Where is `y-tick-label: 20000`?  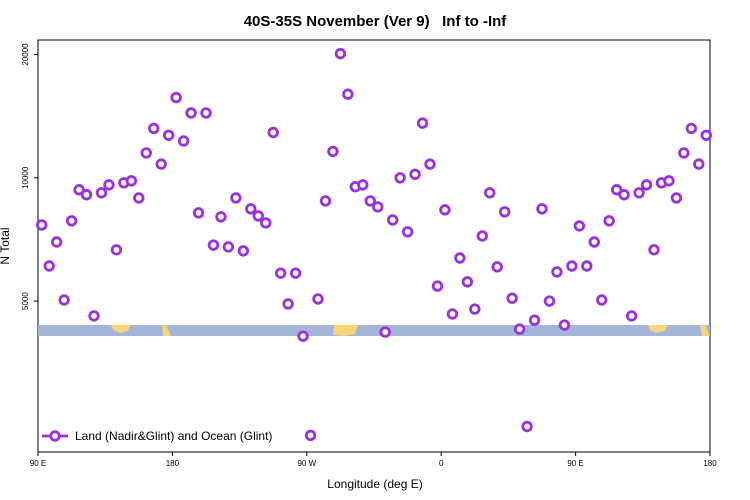
y-tick-label: 20000 is located at coordinates (25, 54).